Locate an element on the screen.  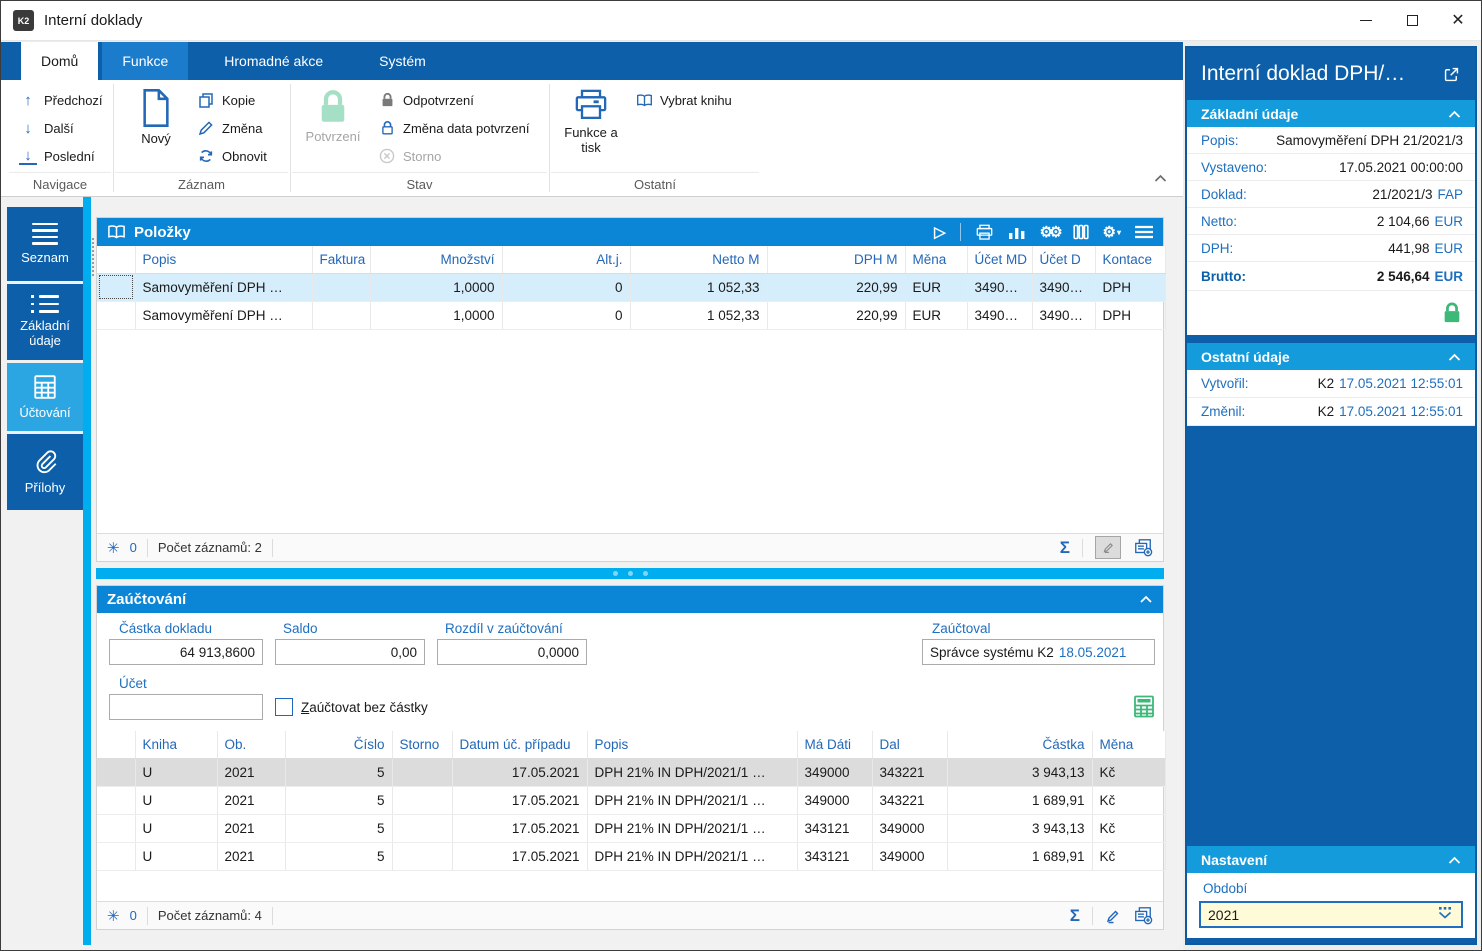
edit-mode-button is located at coordinates (1108, 547).